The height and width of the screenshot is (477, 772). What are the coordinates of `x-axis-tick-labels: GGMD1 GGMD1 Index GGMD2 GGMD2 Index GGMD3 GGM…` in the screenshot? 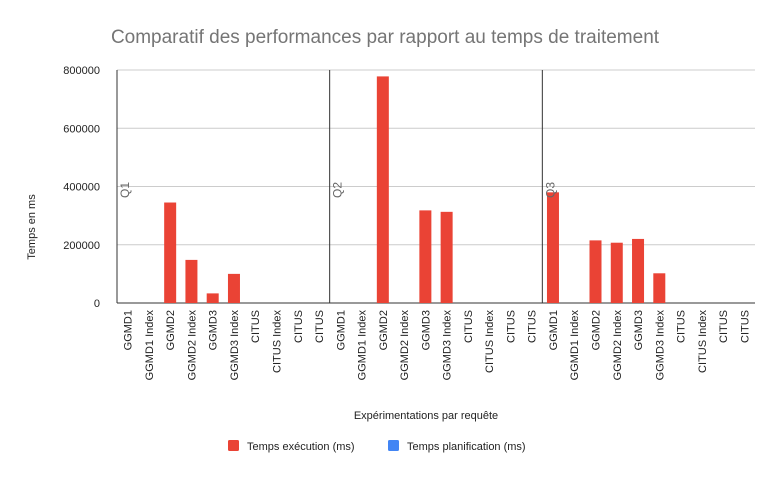 It's located at (437, 345).